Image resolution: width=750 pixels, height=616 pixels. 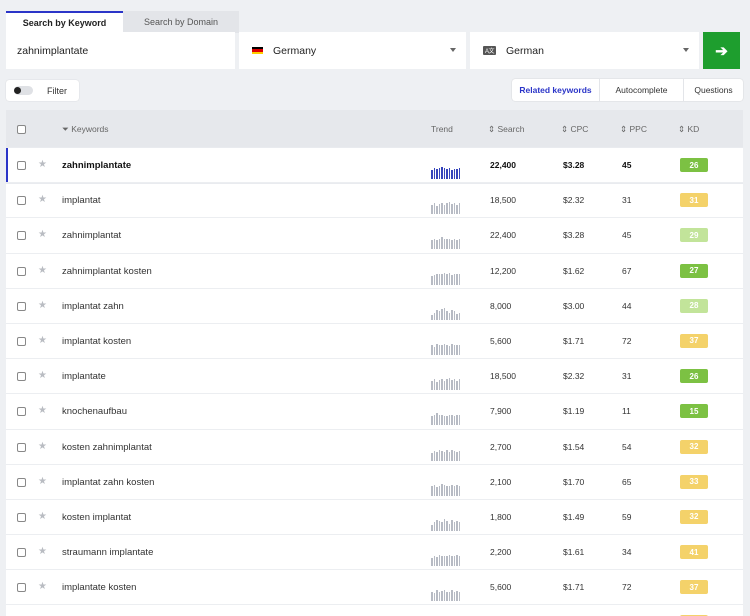 What do you see at coordinates (92, 236) in the screenshot?
I see `keyword-cell: zahnimplantat` at bounding box center [92, 236].